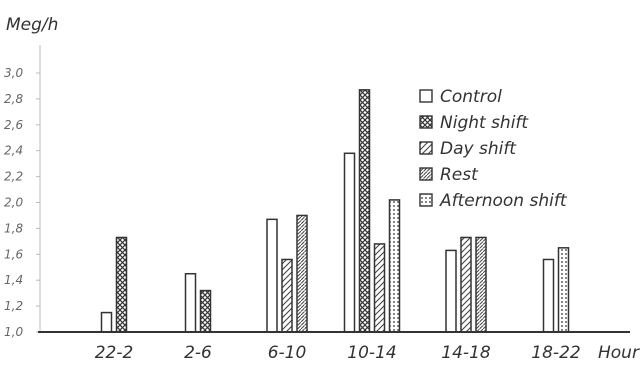 The image size is (644, 367). I want to click on legend-swatch-rest, so click(426, 174).